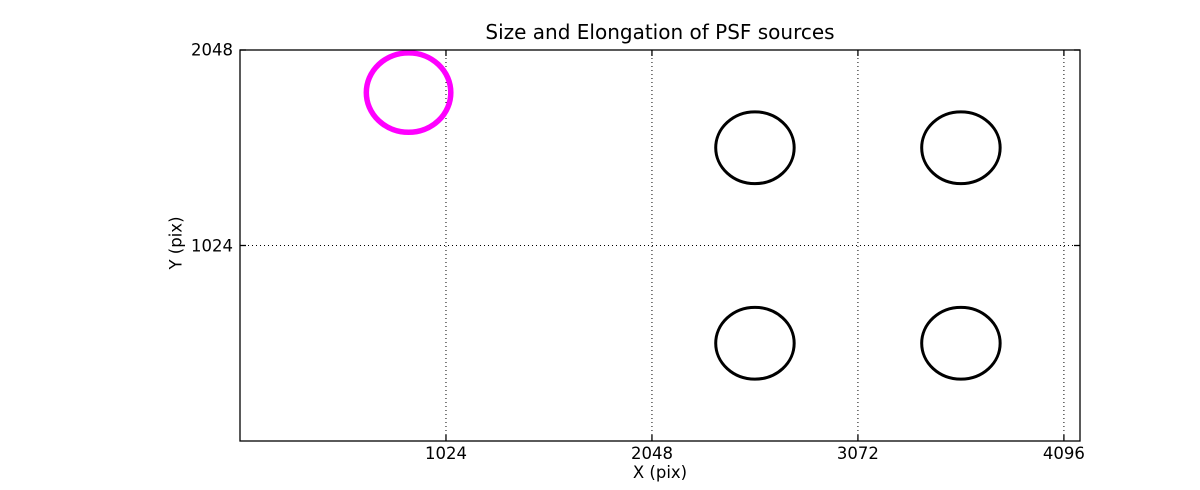 The height and width of the screenshot is (490, 1200). Describe the element at coordinates (857, 453) in the screenshot. I see `x-tick-label: 3072` at that location.